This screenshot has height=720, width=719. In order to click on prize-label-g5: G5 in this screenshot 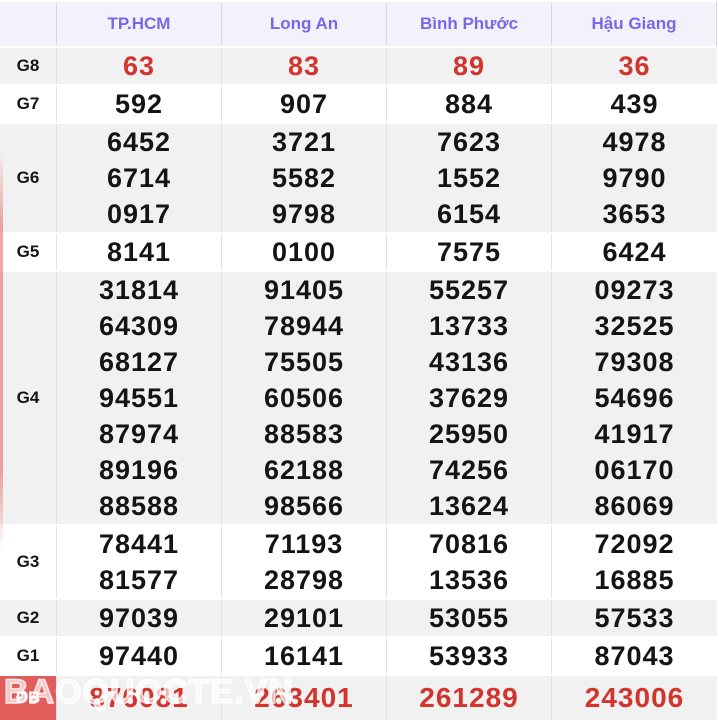, I will do `click(28, 252)`.